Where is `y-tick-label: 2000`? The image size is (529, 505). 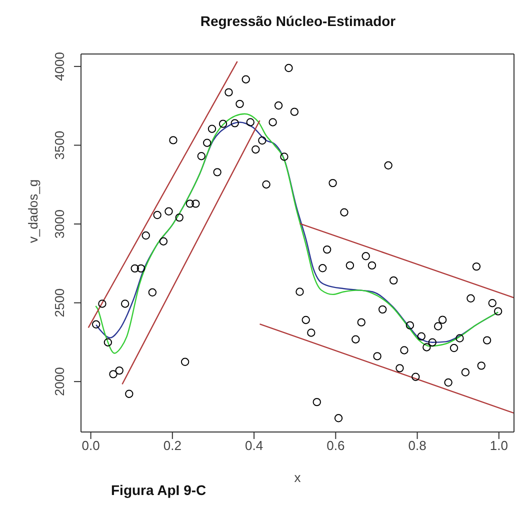
y-tick-label: 2000 is located at coordinates (59, 381).